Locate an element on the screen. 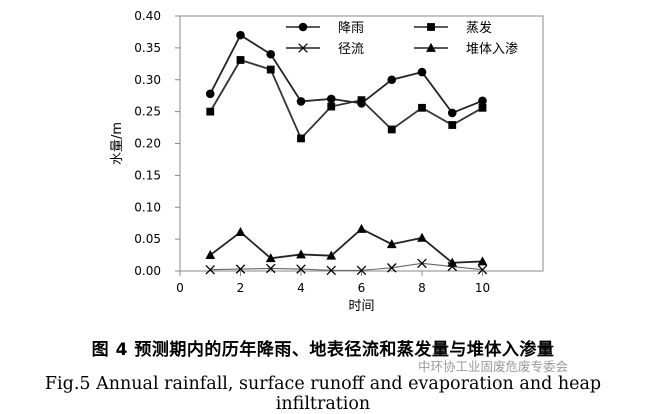  y-tick-label: 0.35 is located at coordinates (147, 48).